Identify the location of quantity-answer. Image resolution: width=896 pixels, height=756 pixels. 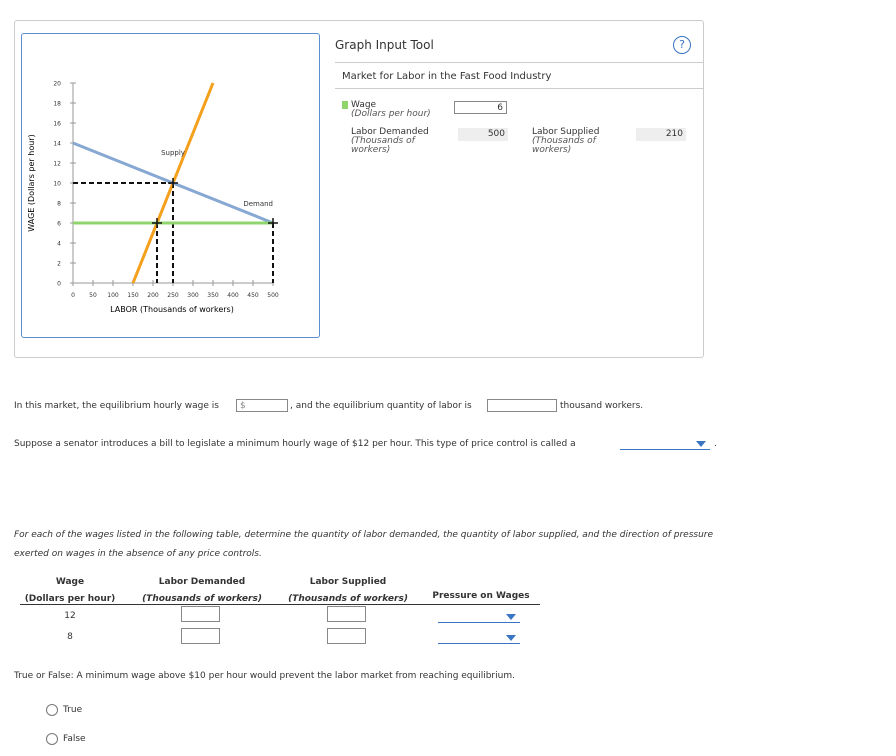
(522, 405).